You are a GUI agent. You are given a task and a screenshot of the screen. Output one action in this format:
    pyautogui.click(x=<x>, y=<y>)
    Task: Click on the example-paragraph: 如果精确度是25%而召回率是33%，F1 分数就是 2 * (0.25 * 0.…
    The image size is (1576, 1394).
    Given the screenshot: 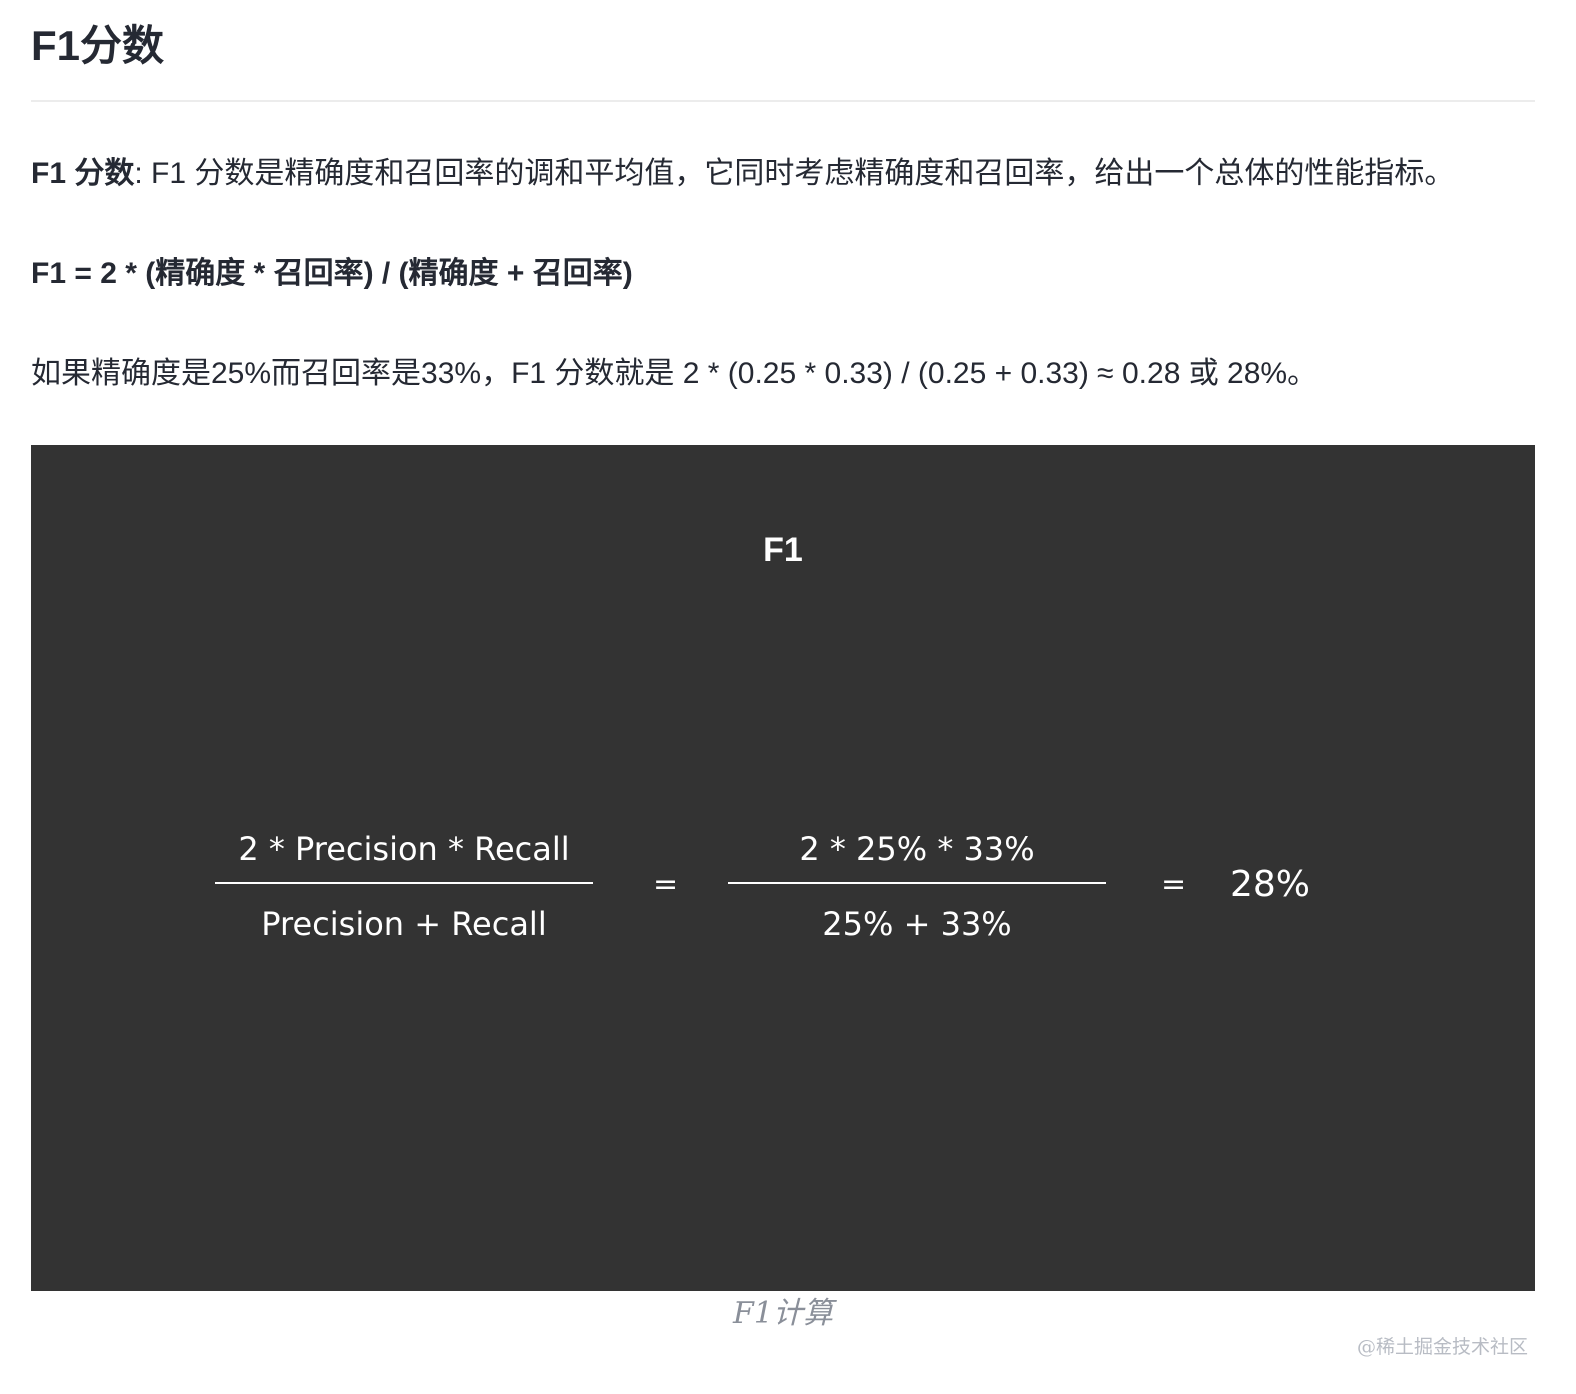 What is the action you would take?
    pyautogui.click(x=674, y=373)
    